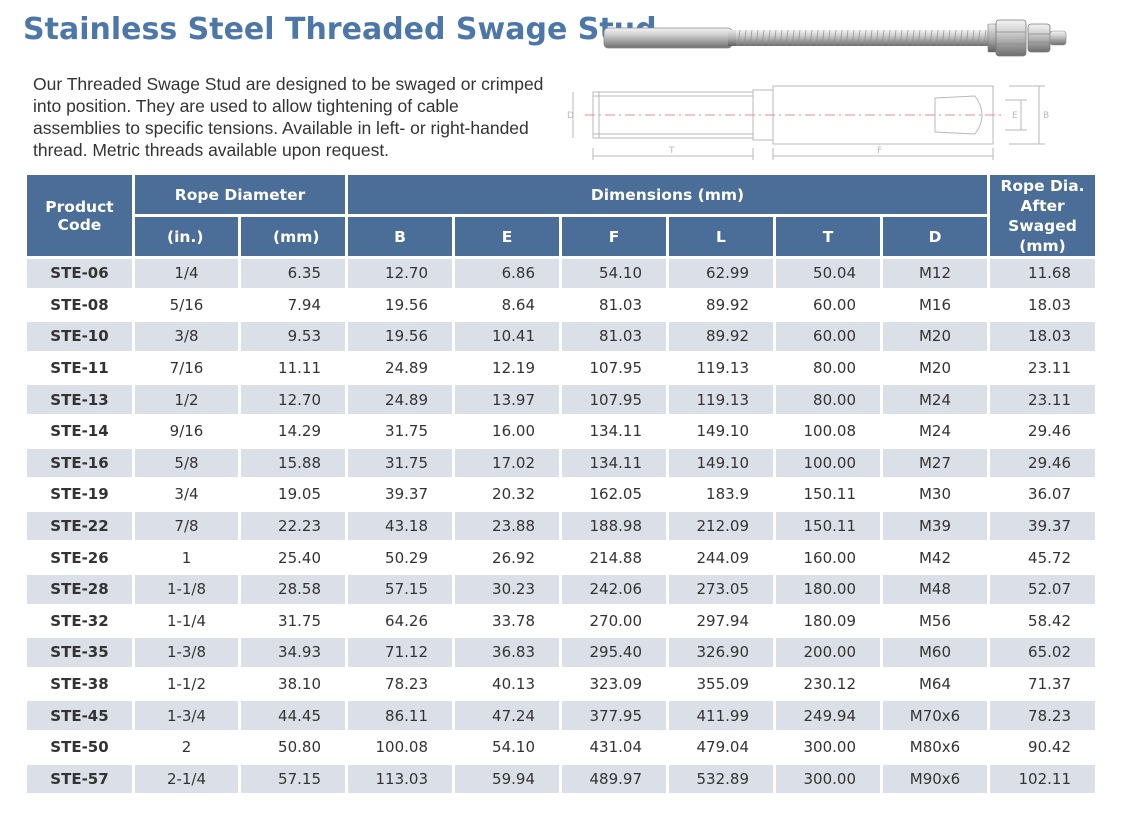 This screenshot has width=1130, height=820. What do you see at coordinates (400, 715) in the screenshot?
I see `dim-b-cell: 86.11` at bounding box center [400, 715].